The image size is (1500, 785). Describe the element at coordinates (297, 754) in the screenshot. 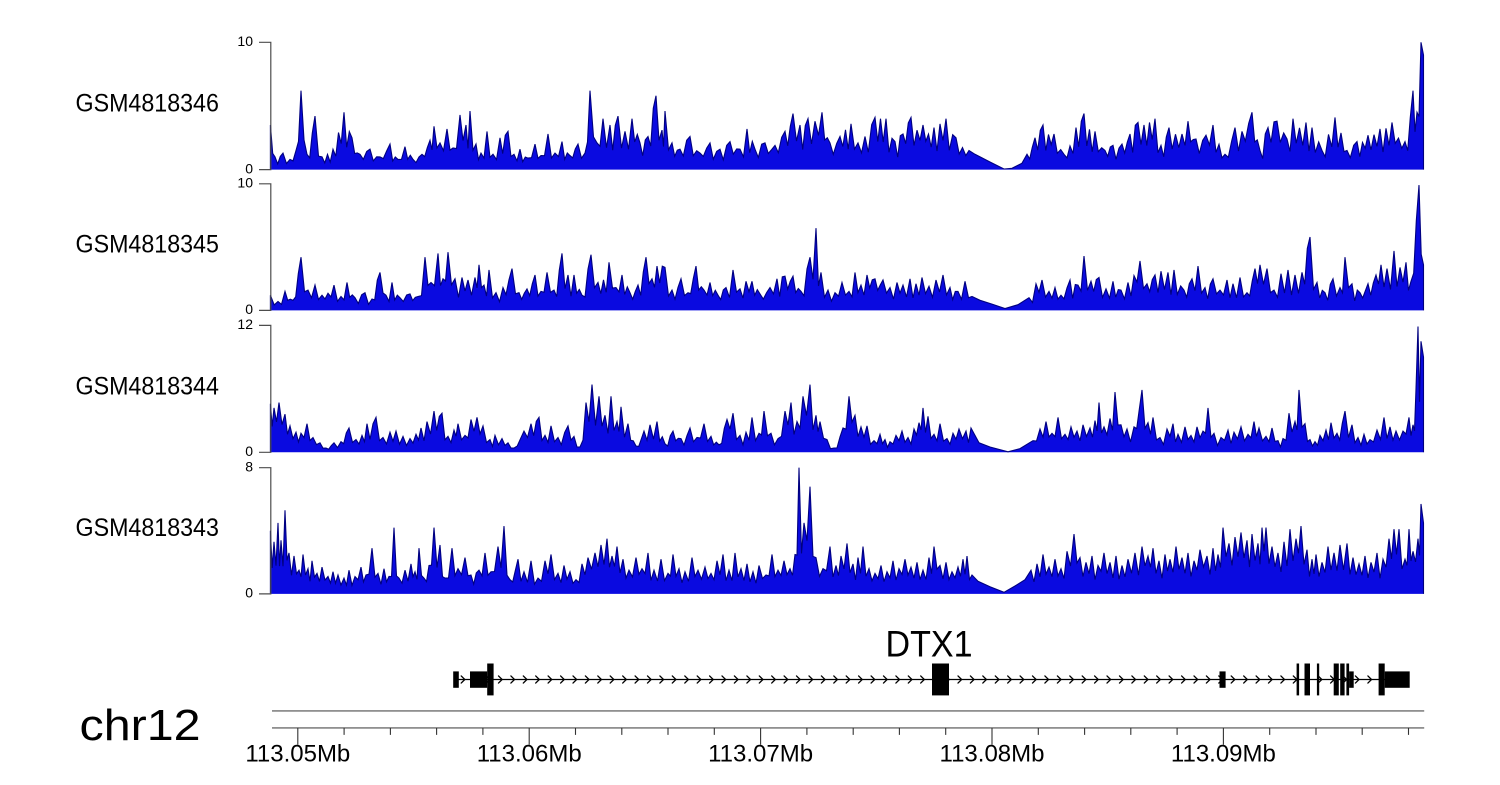

I see `svg-text: 113.05Mb` at that location.